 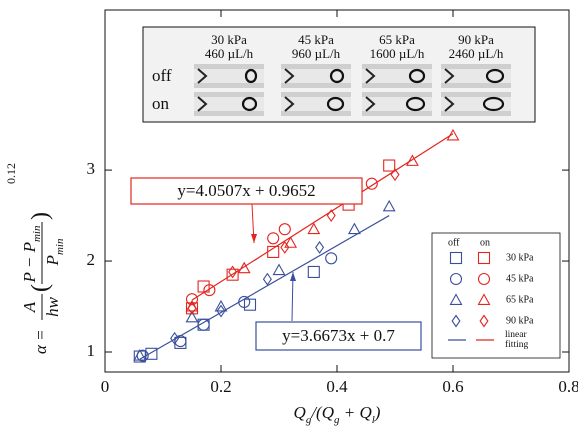 What do you see at coordinates (162, 75) in the screenshot?
I see `inset-row-label: off` at bounding box center [162, 75].